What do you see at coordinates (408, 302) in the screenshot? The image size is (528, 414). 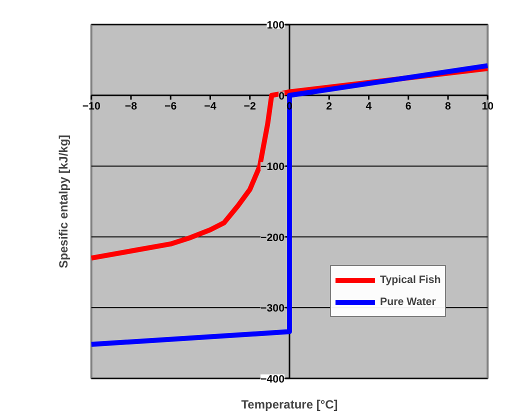 I see `legend-label: Pure Water` at bounding box center [408, 302].